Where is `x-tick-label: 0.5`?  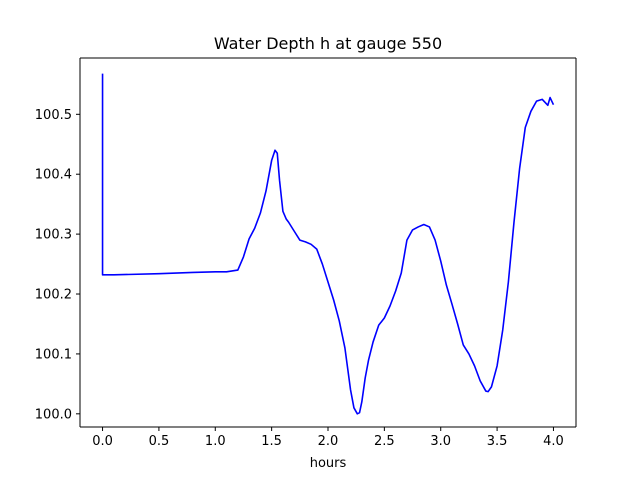
x-tick-label: 0.5 is located at coordinates (159, 441).